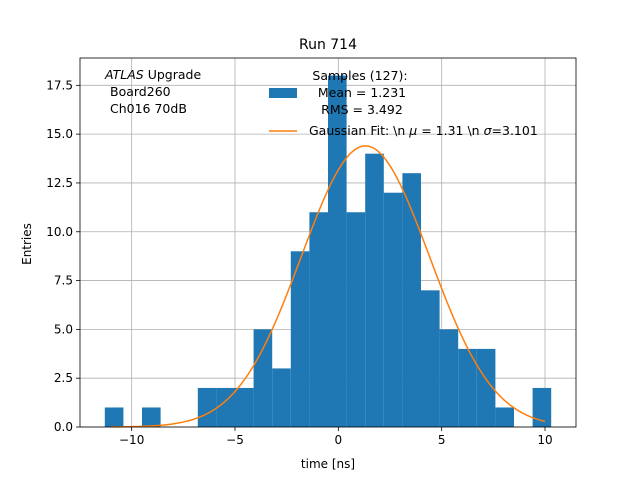 This screenshot has width=640, height=484. What do you see at coordinates (173, 74) in the screenshot?
I see `annotation-upgrade: Upgrade` at bounding box center [173, 74].